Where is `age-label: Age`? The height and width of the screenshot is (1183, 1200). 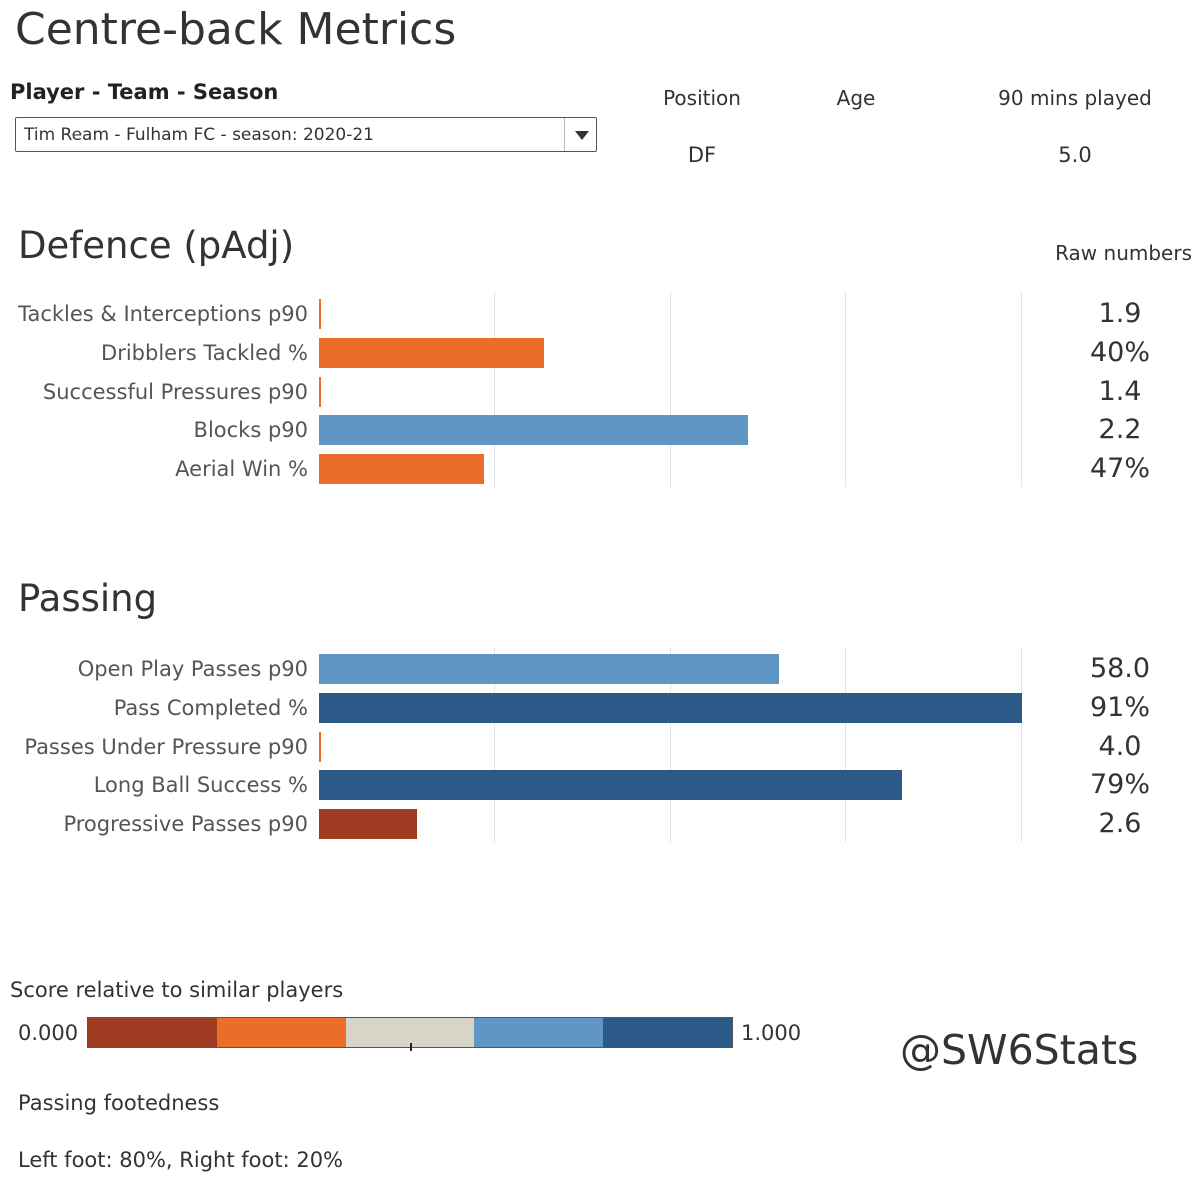
age-label: Age is located at coordinates (856, 98).